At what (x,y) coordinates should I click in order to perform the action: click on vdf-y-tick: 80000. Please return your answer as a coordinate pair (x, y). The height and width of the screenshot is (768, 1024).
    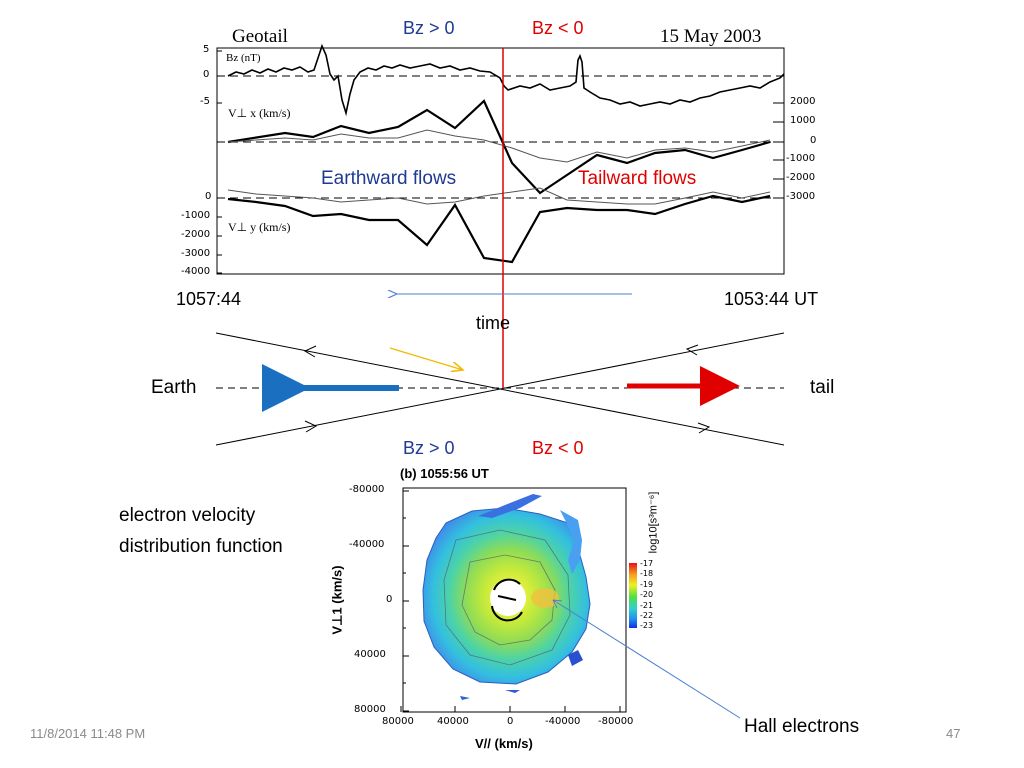
    Looking at the image, I should click on (370, 709).